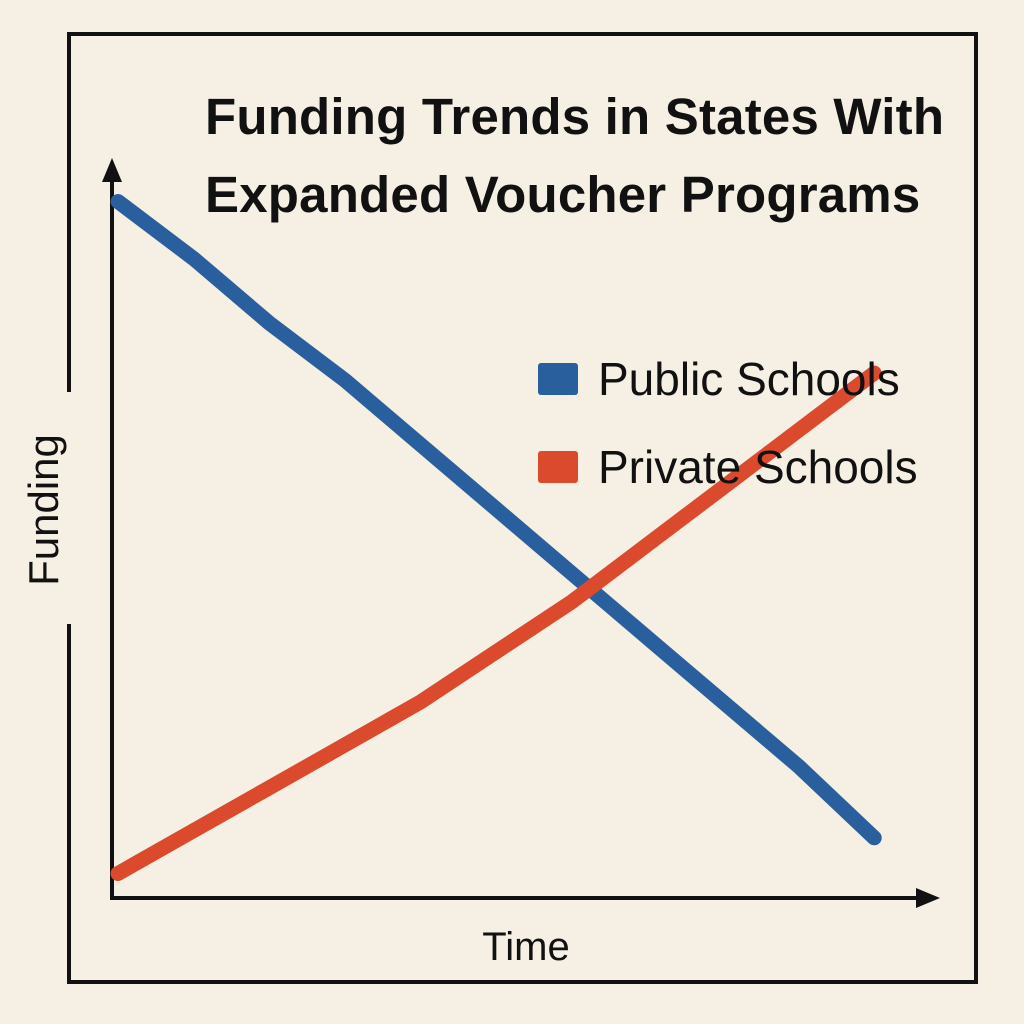  Describe the element at coordinates (558, 379) in the screenshot. I see `legend-swatch-public-schools` at that location.